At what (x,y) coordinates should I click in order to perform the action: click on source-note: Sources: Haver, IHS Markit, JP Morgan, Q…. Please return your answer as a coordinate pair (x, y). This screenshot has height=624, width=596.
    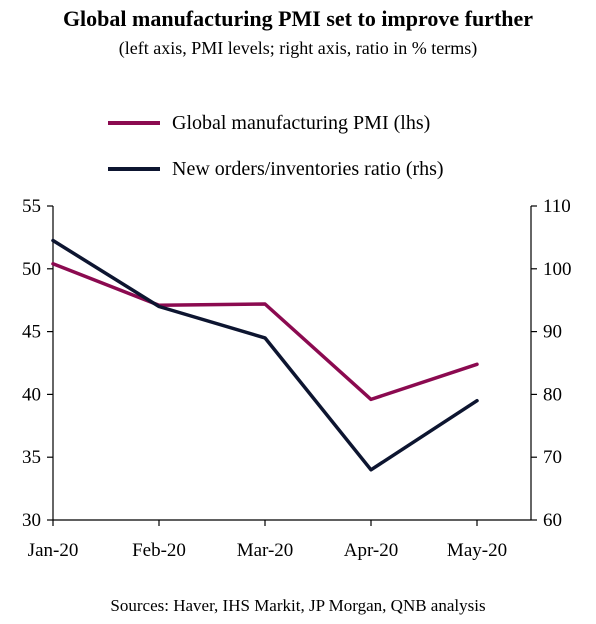
    Looking at the image, I should click on (298, 605).